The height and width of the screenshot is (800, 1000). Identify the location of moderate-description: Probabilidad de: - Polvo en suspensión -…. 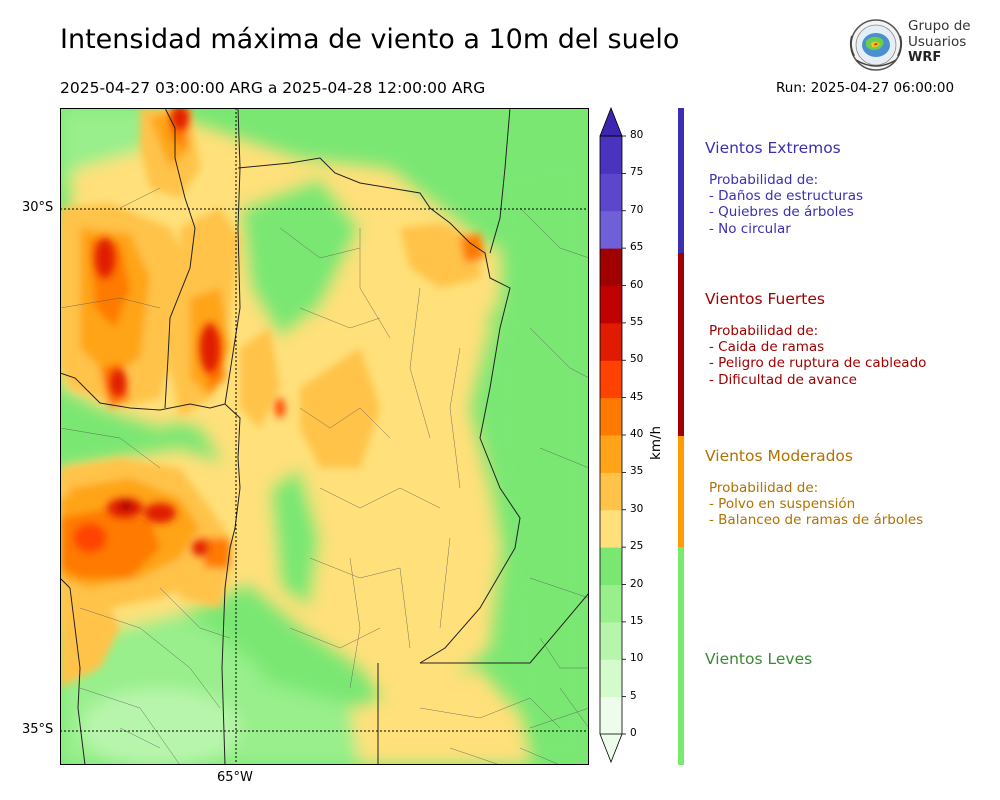
(816, 504).